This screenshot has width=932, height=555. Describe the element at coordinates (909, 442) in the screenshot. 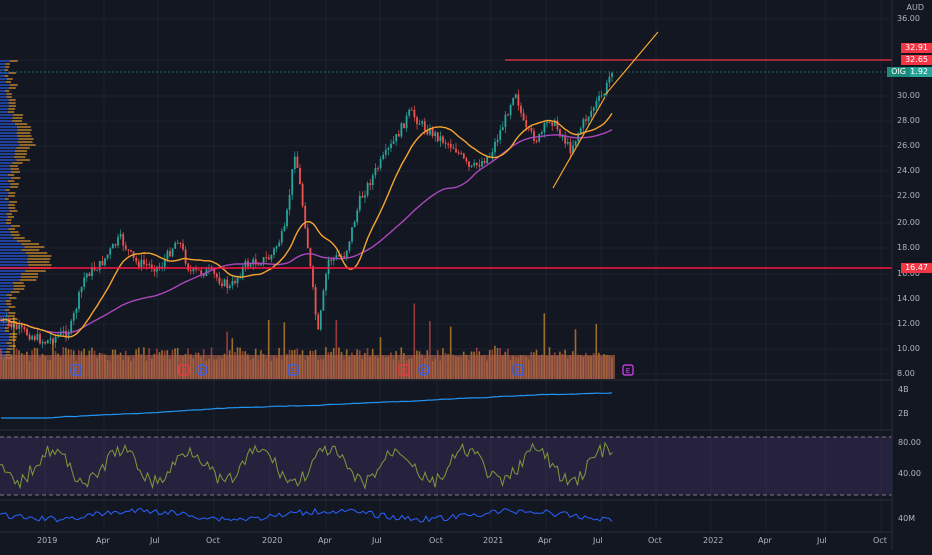

I see `rsi-axis-label-1: 80.00` at that location.